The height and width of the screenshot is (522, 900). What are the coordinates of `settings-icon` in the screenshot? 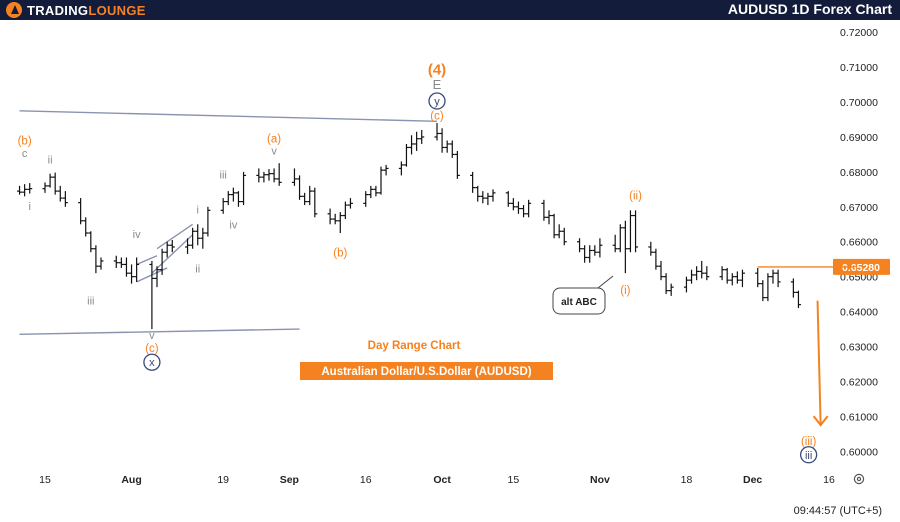 It's located at (859, 479).